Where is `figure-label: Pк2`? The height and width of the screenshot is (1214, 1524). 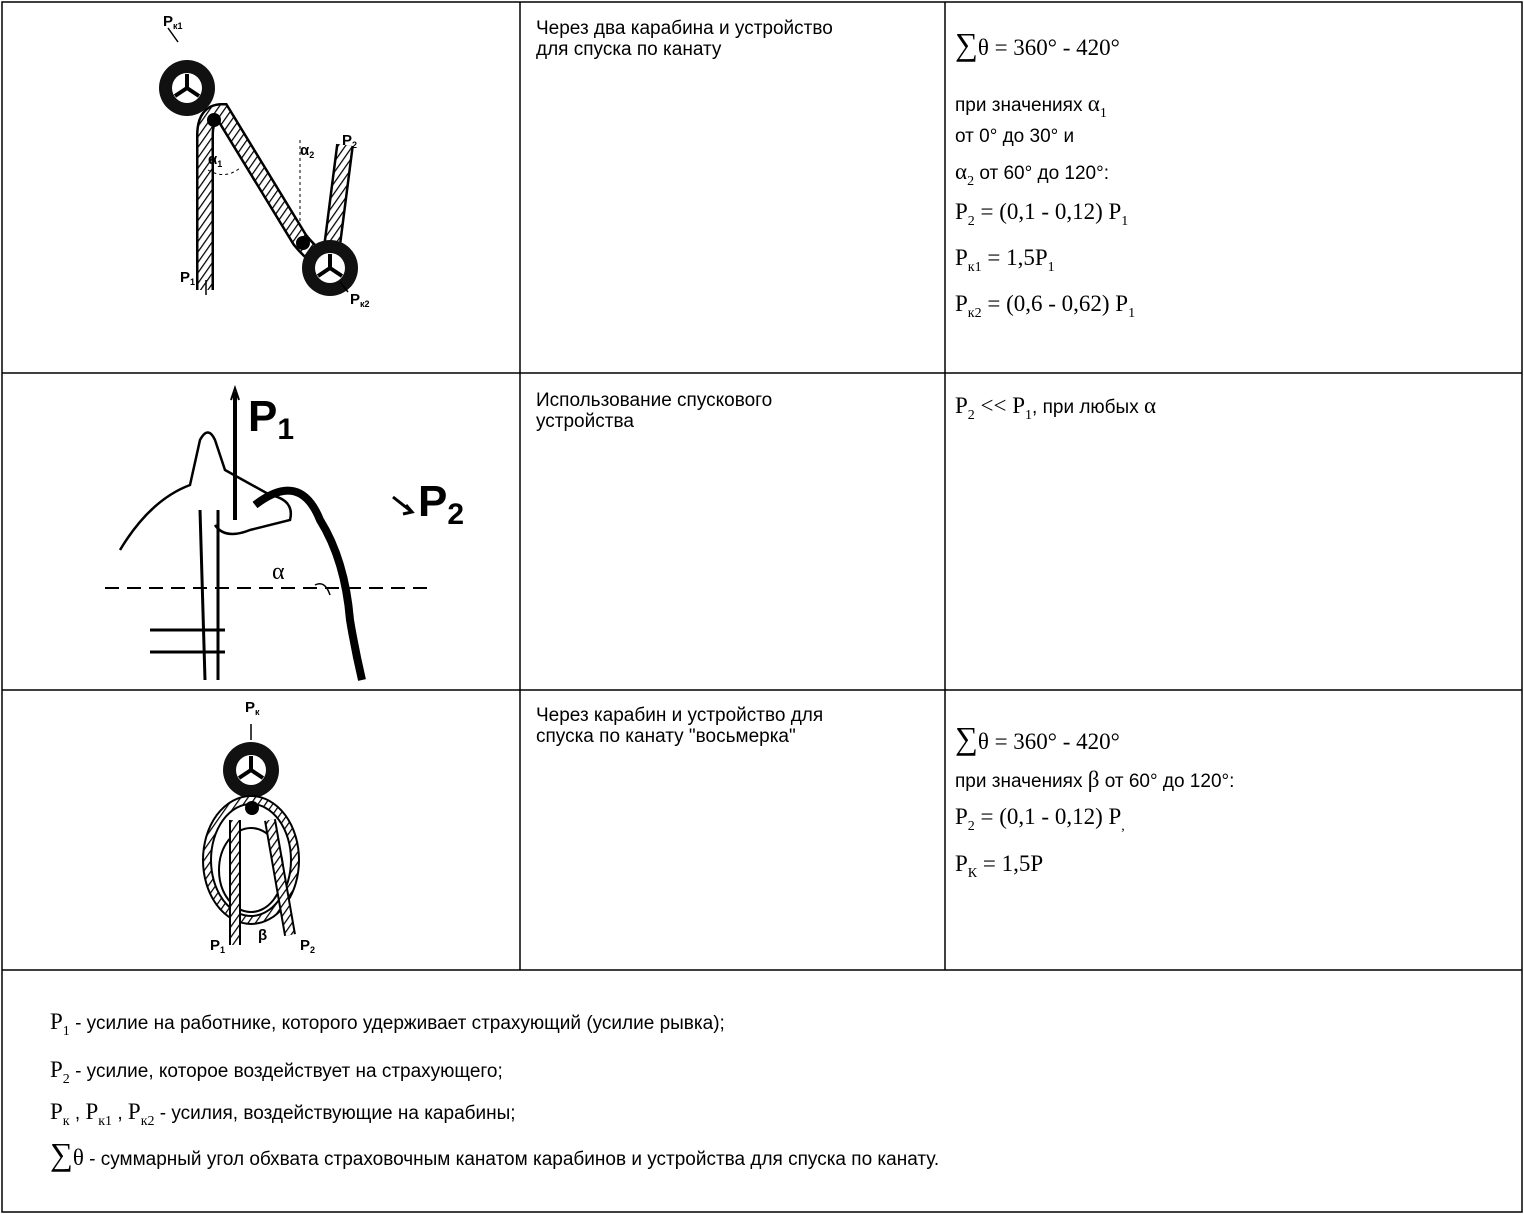 figure-label: Pк2 is located at coordinates (360, 300).